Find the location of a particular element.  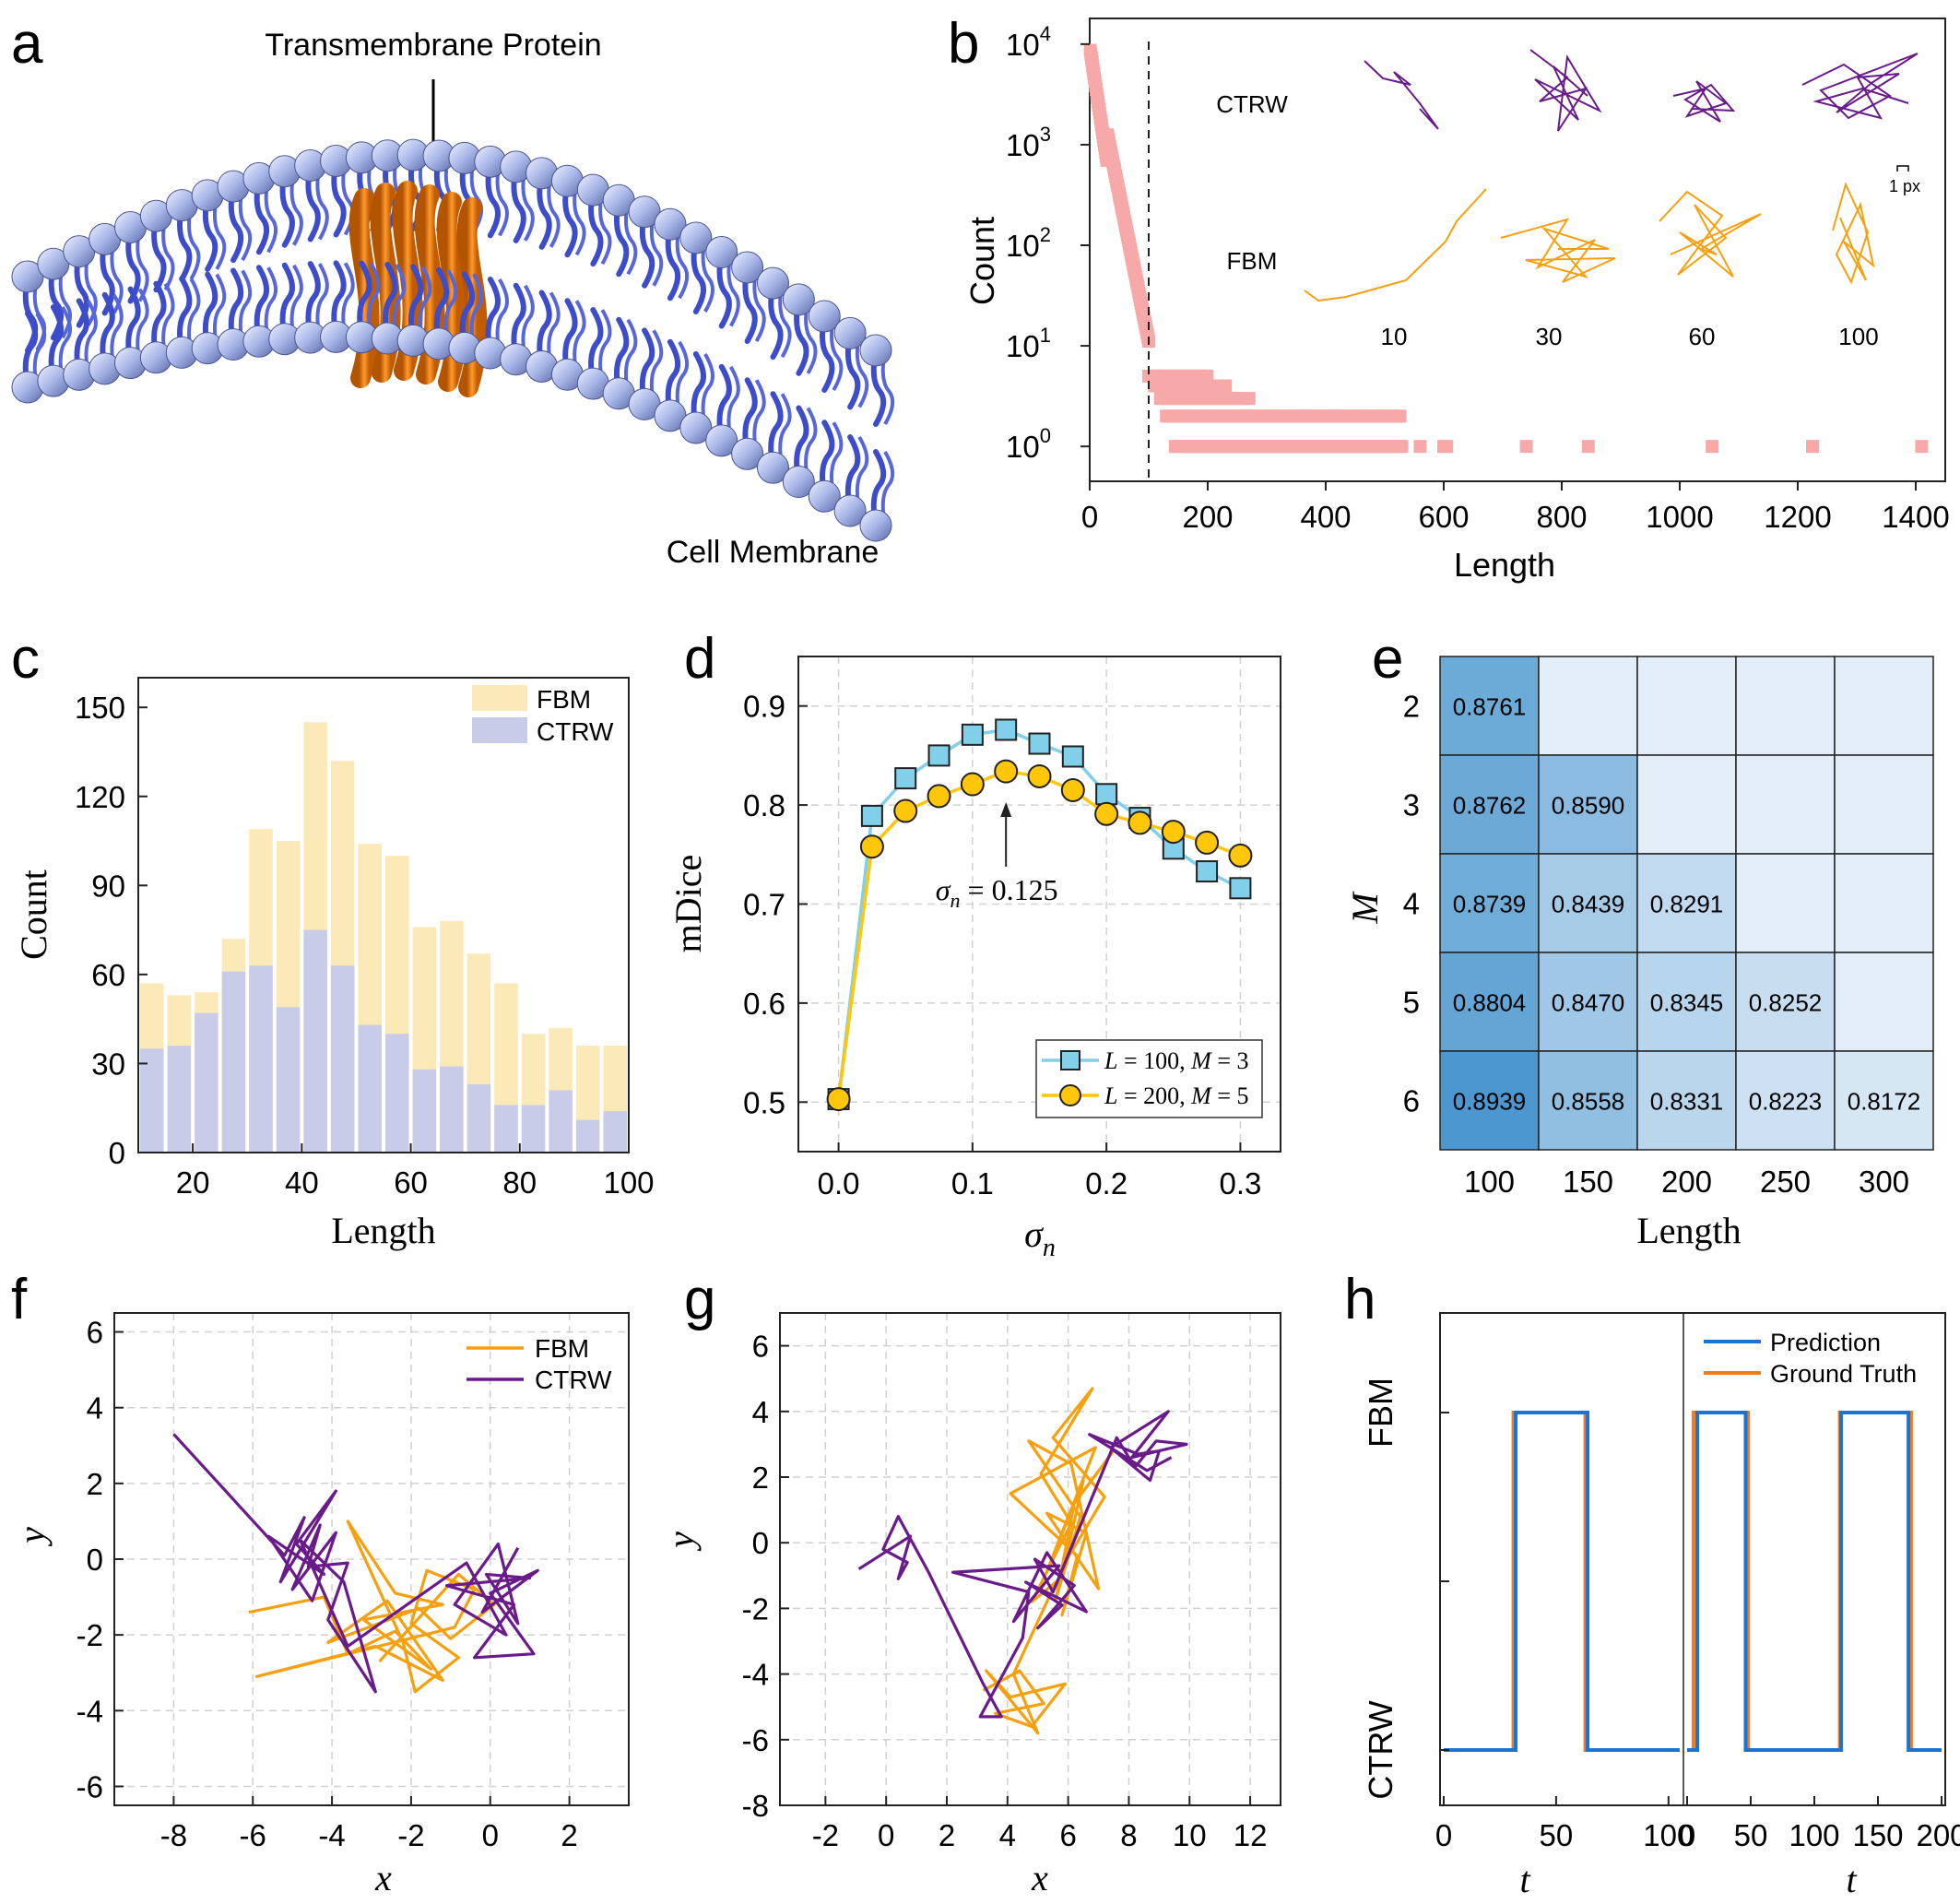

x-tick-label: 10 is located at coordinates (1190, 1835).